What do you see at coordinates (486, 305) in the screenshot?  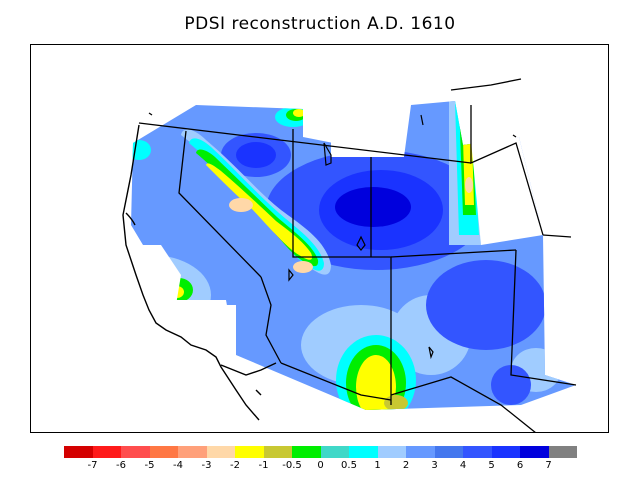 I see `wet-region-southeast` at bounding box center [486, 305].